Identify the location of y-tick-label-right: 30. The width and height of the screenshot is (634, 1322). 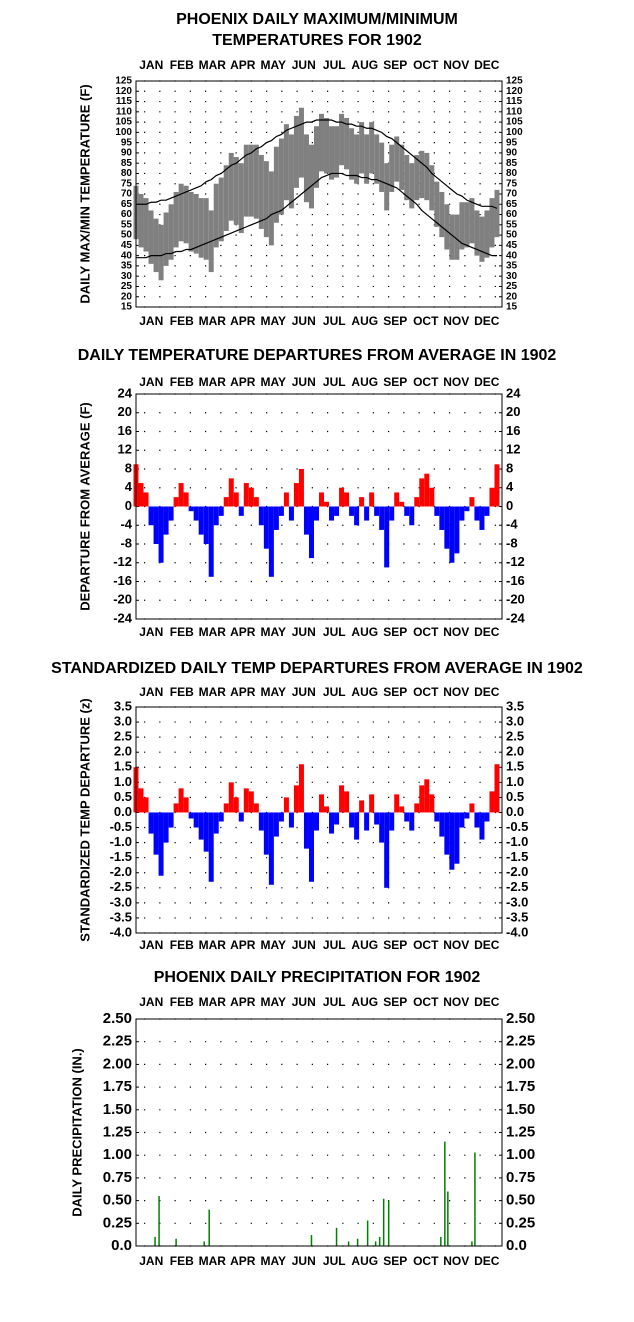
(512, 276).